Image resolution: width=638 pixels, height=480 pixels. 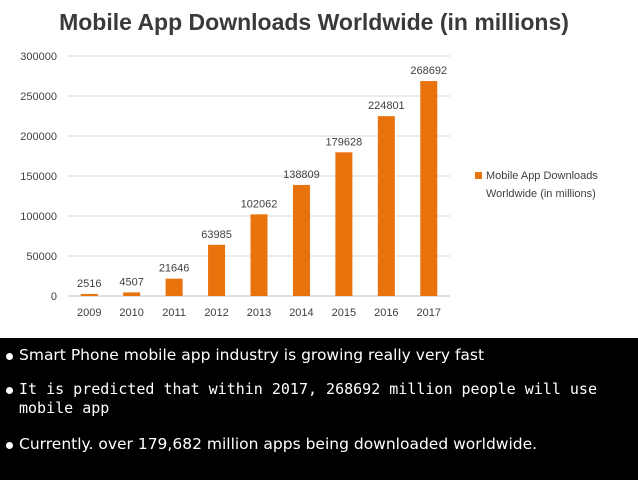 What do you see at coordinates (542, 176) in the screenshot?
I see `legend-label-line1: Mobile App Downloads` at bounding box center [542, 176].